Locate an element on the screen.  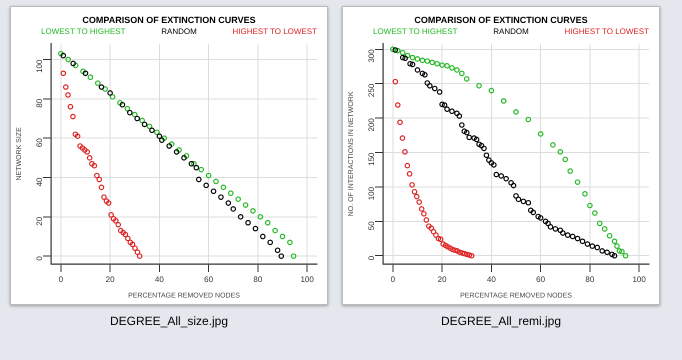
y-tick-label: 150 is located at coordinates (371, 159).